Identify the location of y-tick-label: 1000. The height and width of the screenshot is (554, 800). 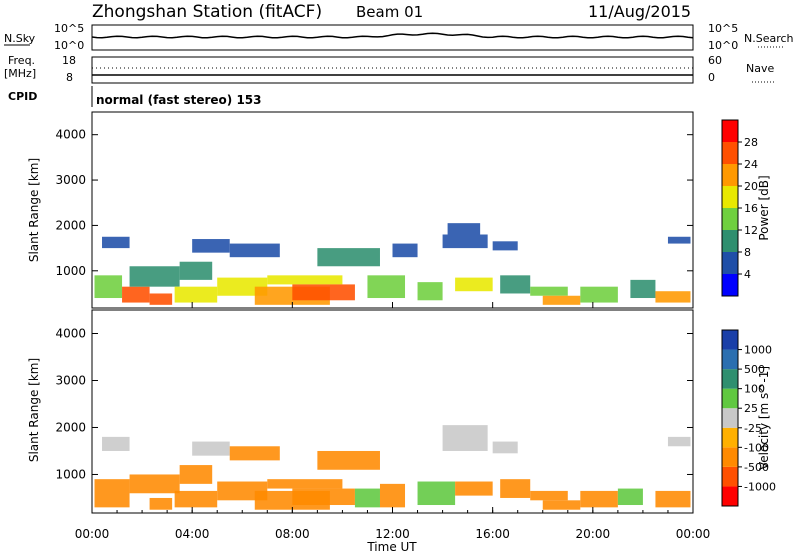
(70, 474).